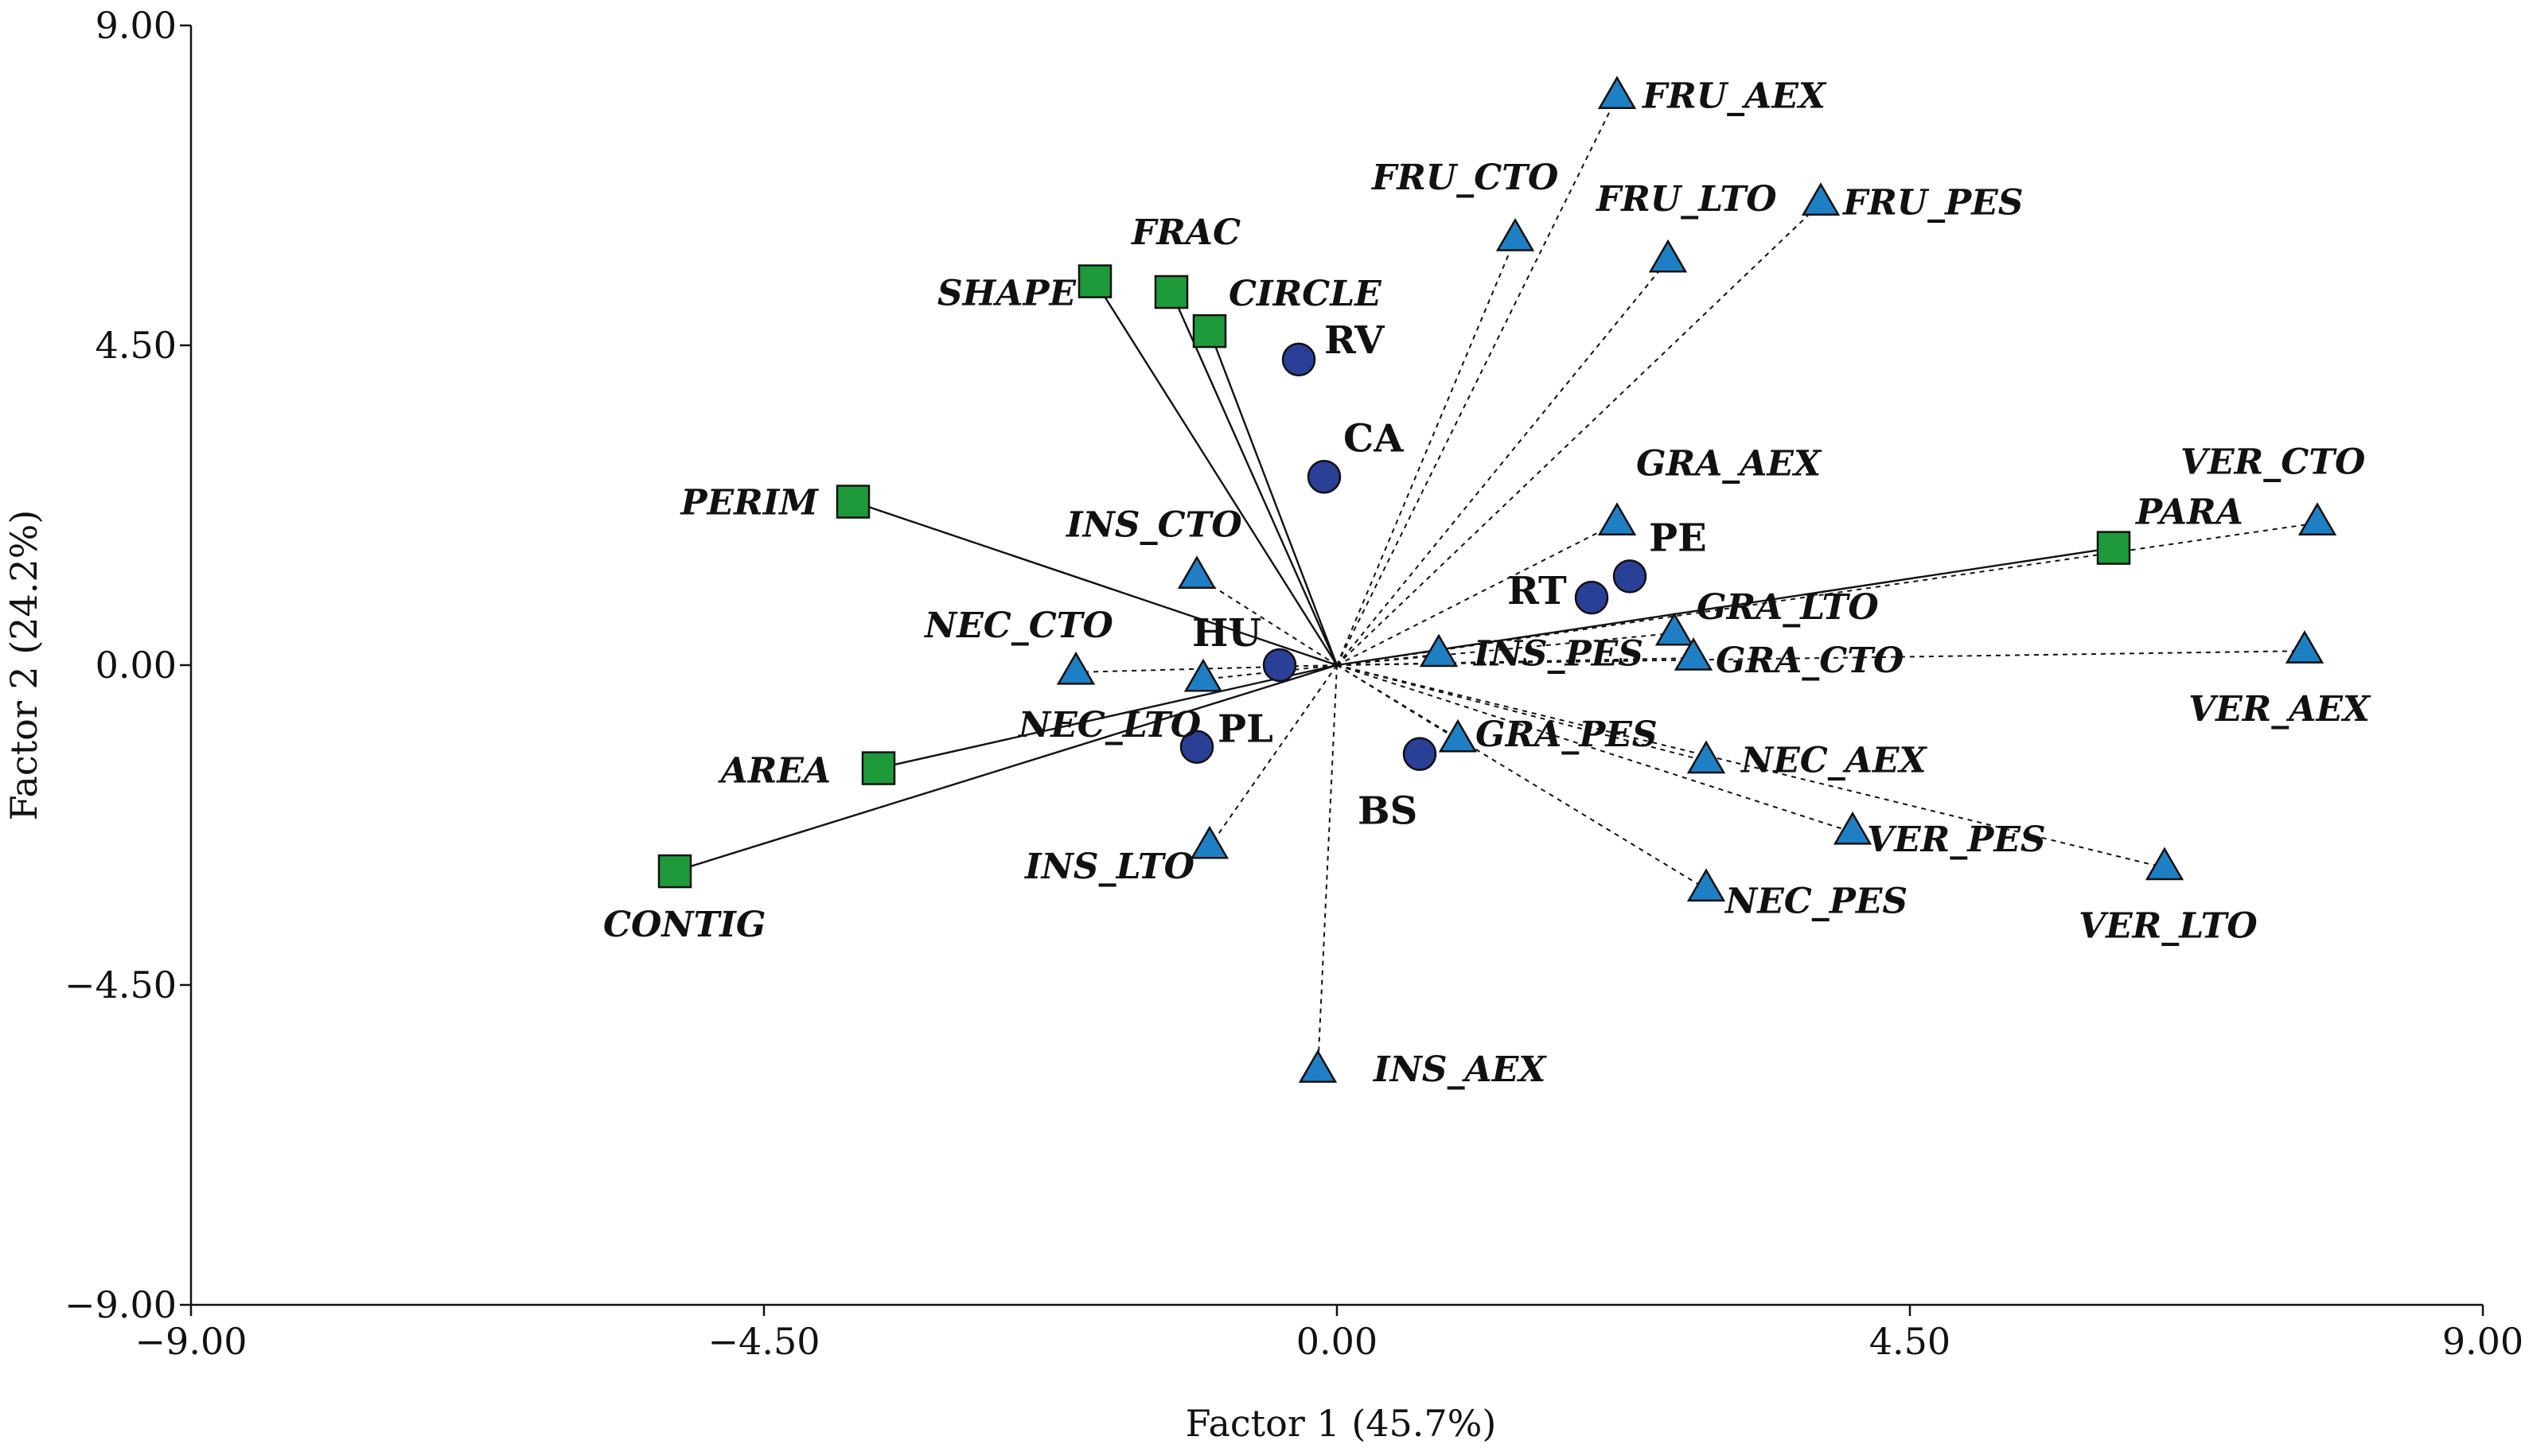  What do you see at coordinates (1686, 199) in the screenshot?
I see `label-fru-lto: FRU_LTO` at bounding box center [1686, 199].